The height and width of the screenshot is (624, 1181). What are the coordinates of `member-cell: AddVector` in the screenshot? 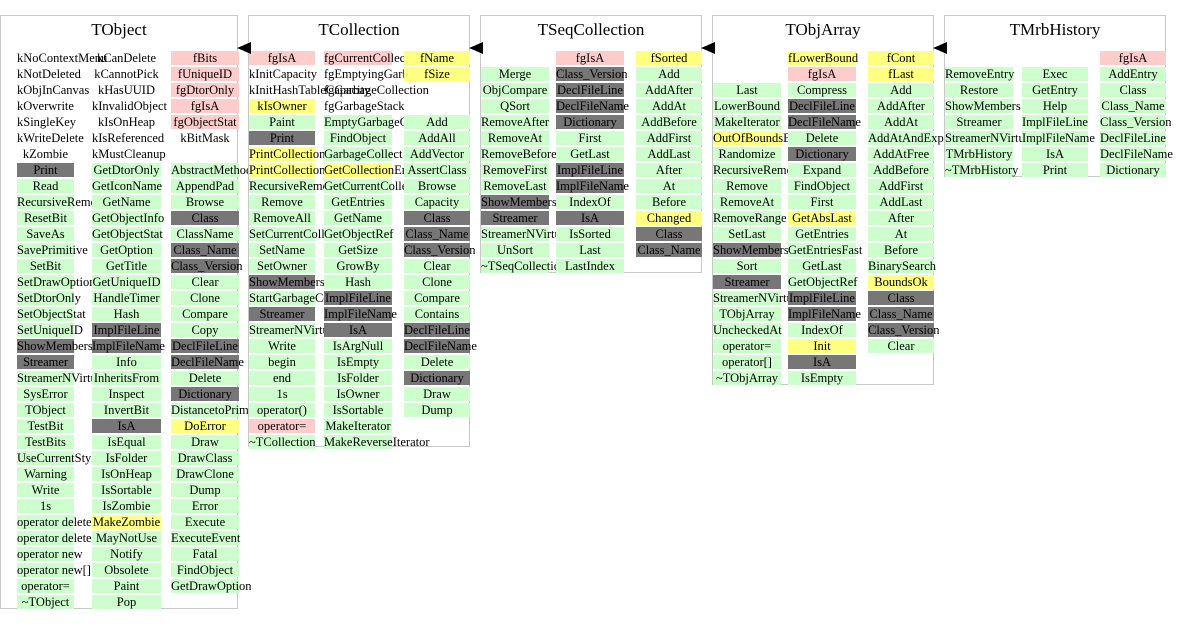 It's located at (437, 154).